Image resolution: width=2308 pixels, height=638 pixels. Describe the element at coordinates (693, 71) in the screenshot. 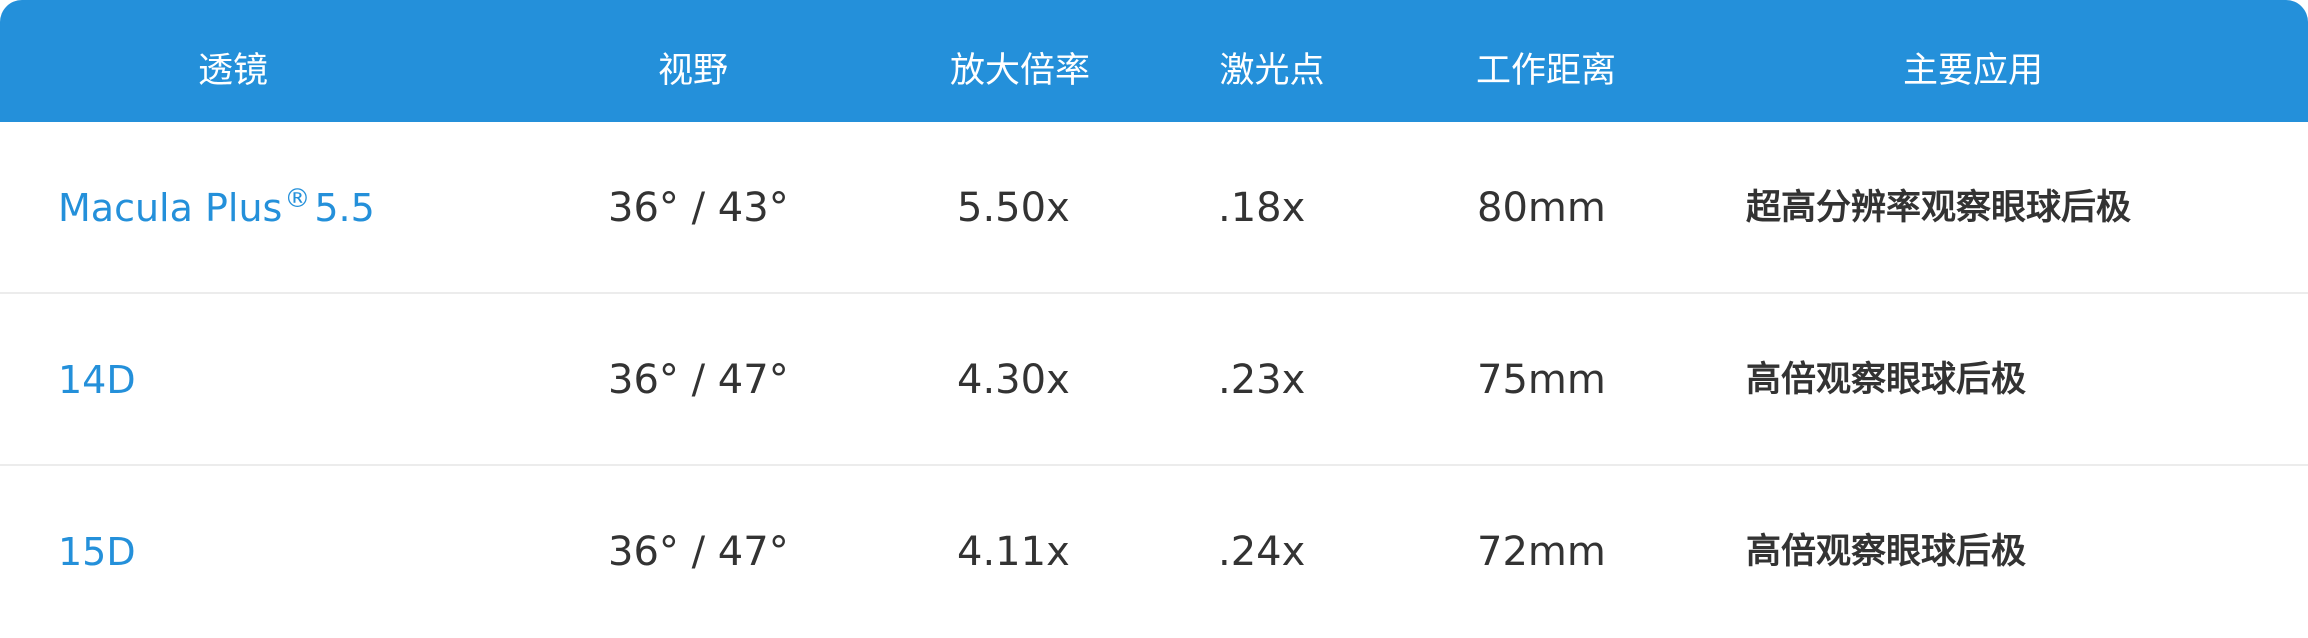

I see `header-fov: 视野` at that location.